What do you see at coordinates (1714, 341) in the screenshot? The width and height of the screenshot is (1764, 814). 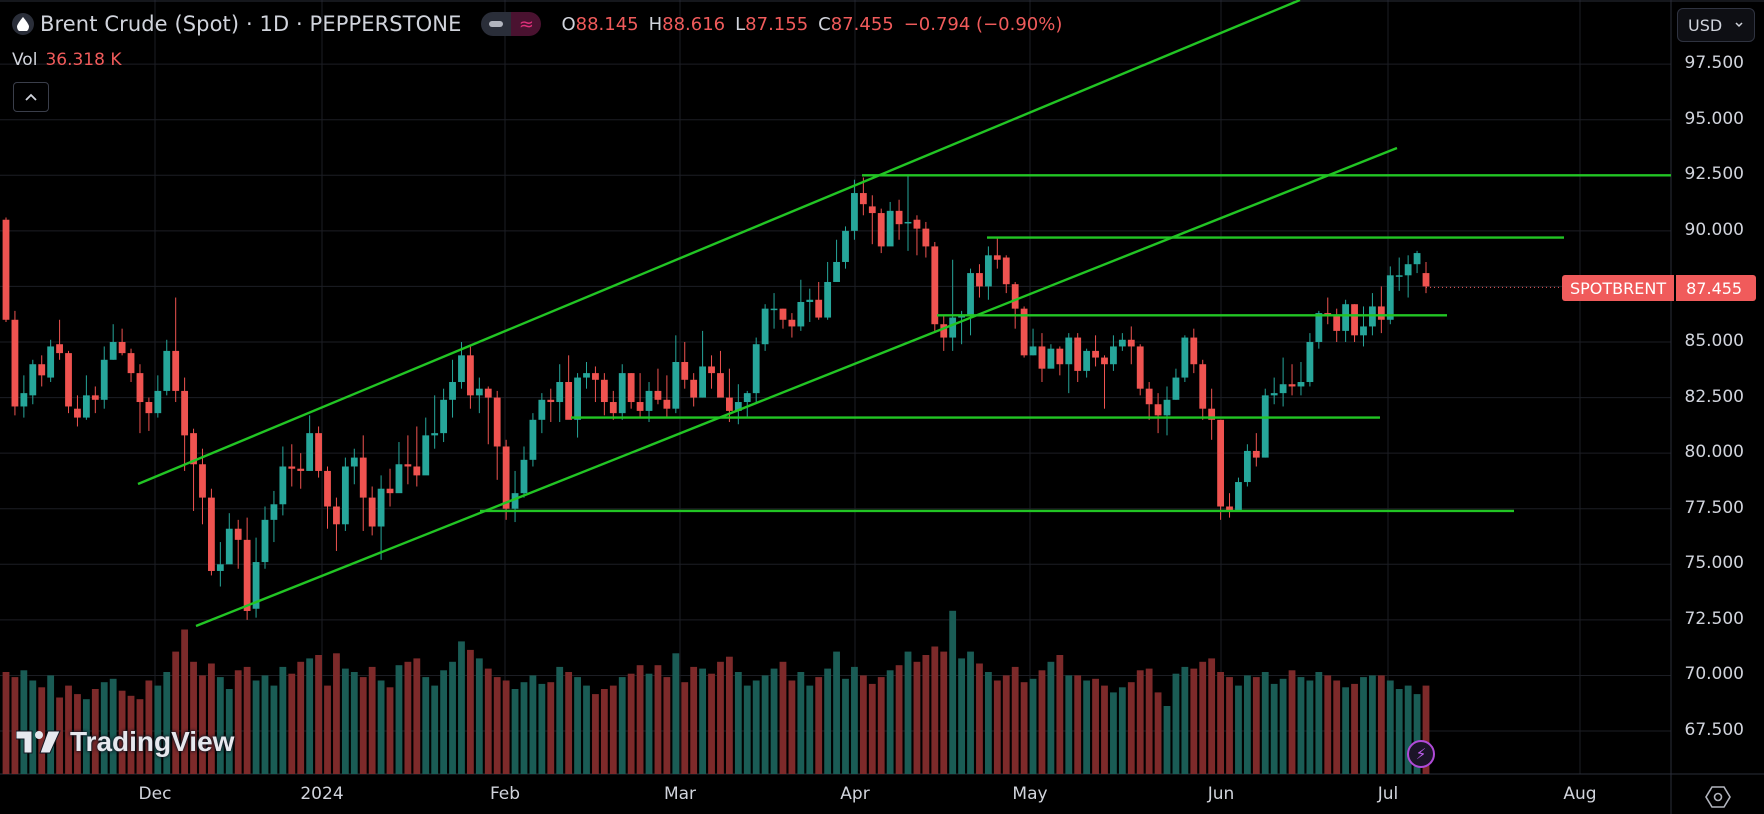 I see `price-tick: 85.000` at bounding box center [1714, 341].